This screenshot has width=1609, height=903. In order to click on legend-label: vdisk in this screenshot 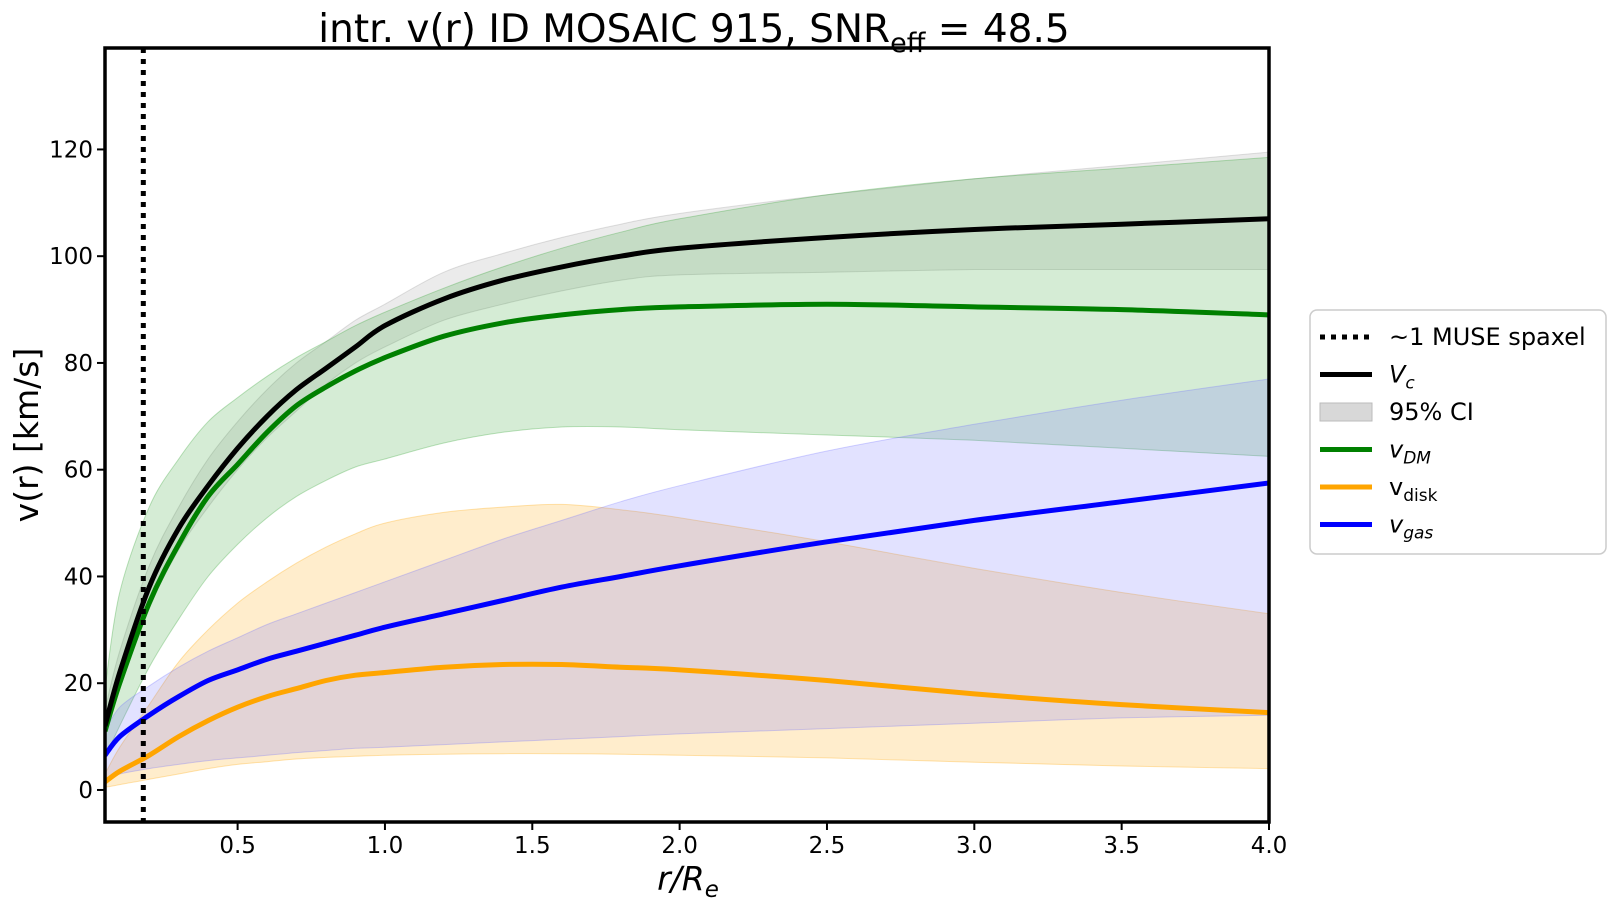, I will do `click(1413, 489)`.